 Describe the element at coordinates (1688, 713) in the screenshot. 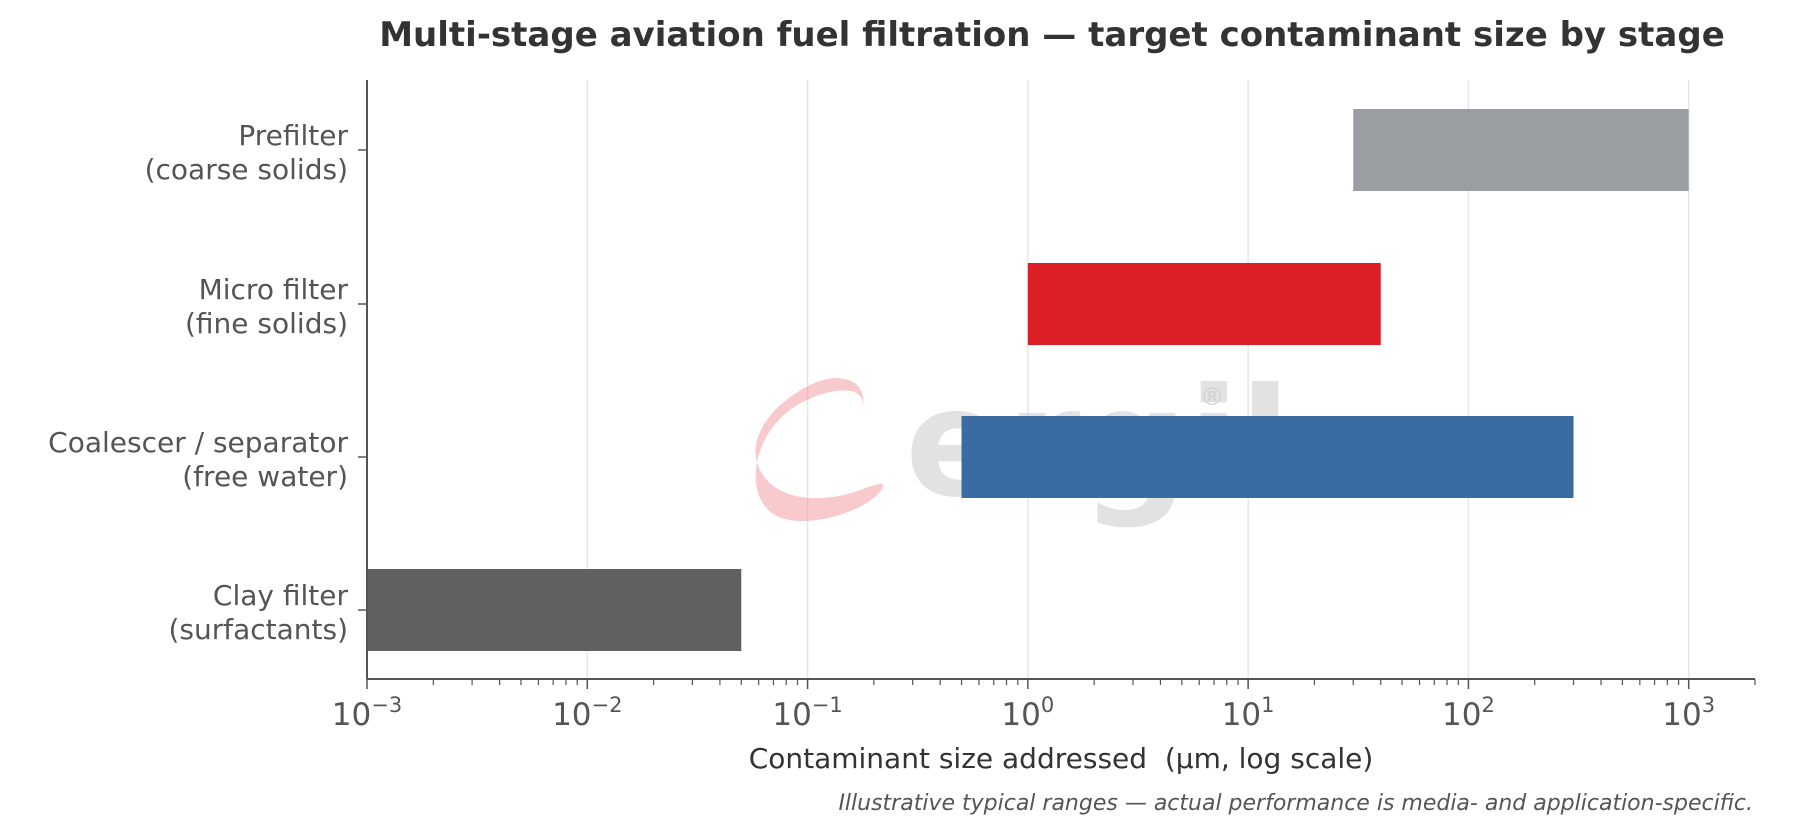

I see `x-tick-label: 10³` at that location.